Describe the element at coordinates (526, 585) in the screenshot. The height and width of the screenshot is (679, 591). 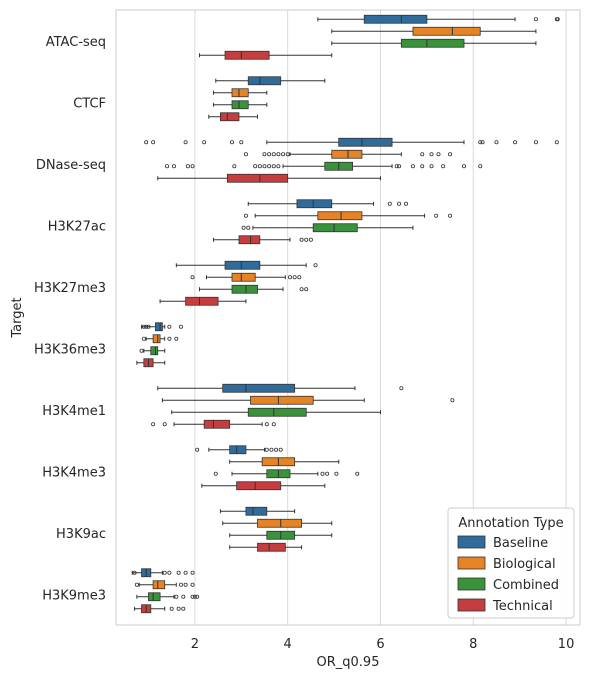
I see `legend-label: Combined` at that location.